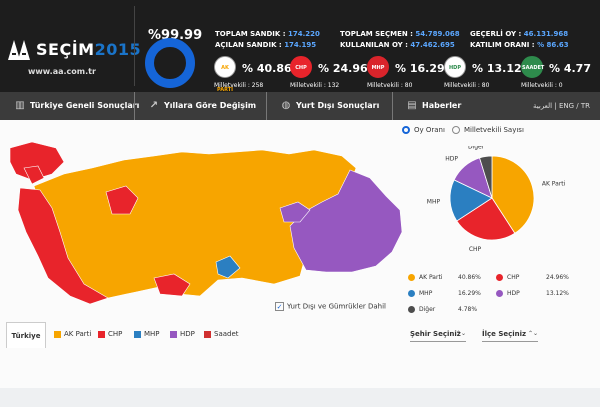  What do you see at coordinates (62, 71) in the screenshot?
I see `site-url: www.aa.com.tr` at bounding box center [62, 71].